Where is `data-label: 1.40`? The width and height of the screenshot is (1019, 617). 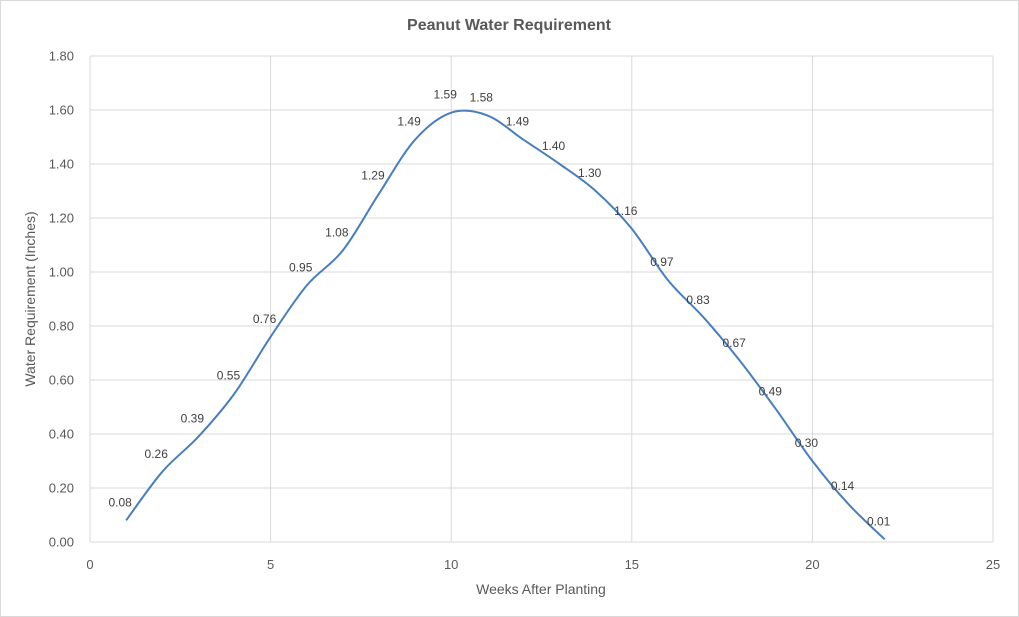
data-label: 1.40 is located at coordinates (554, 146).